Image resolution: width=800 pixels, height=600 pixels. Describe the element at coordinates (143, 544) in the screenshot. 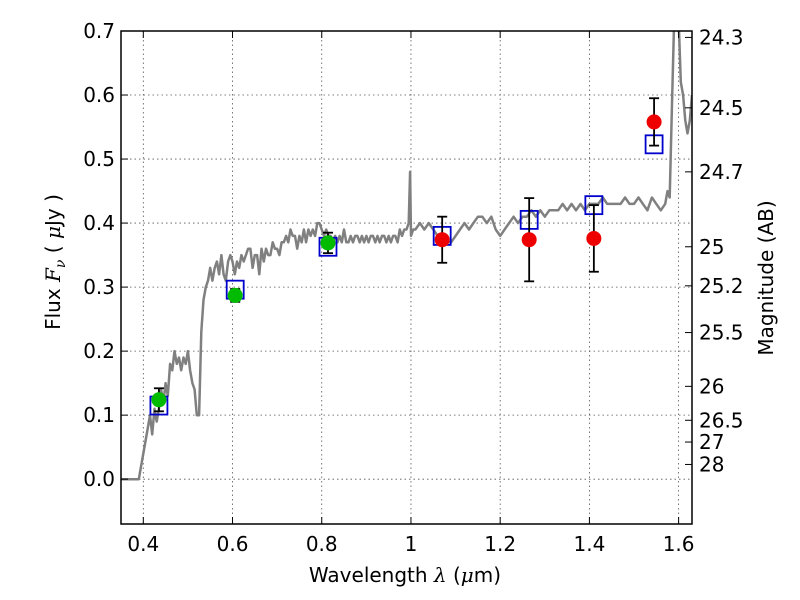

I see `x-tick-label: 0.4` at that location.